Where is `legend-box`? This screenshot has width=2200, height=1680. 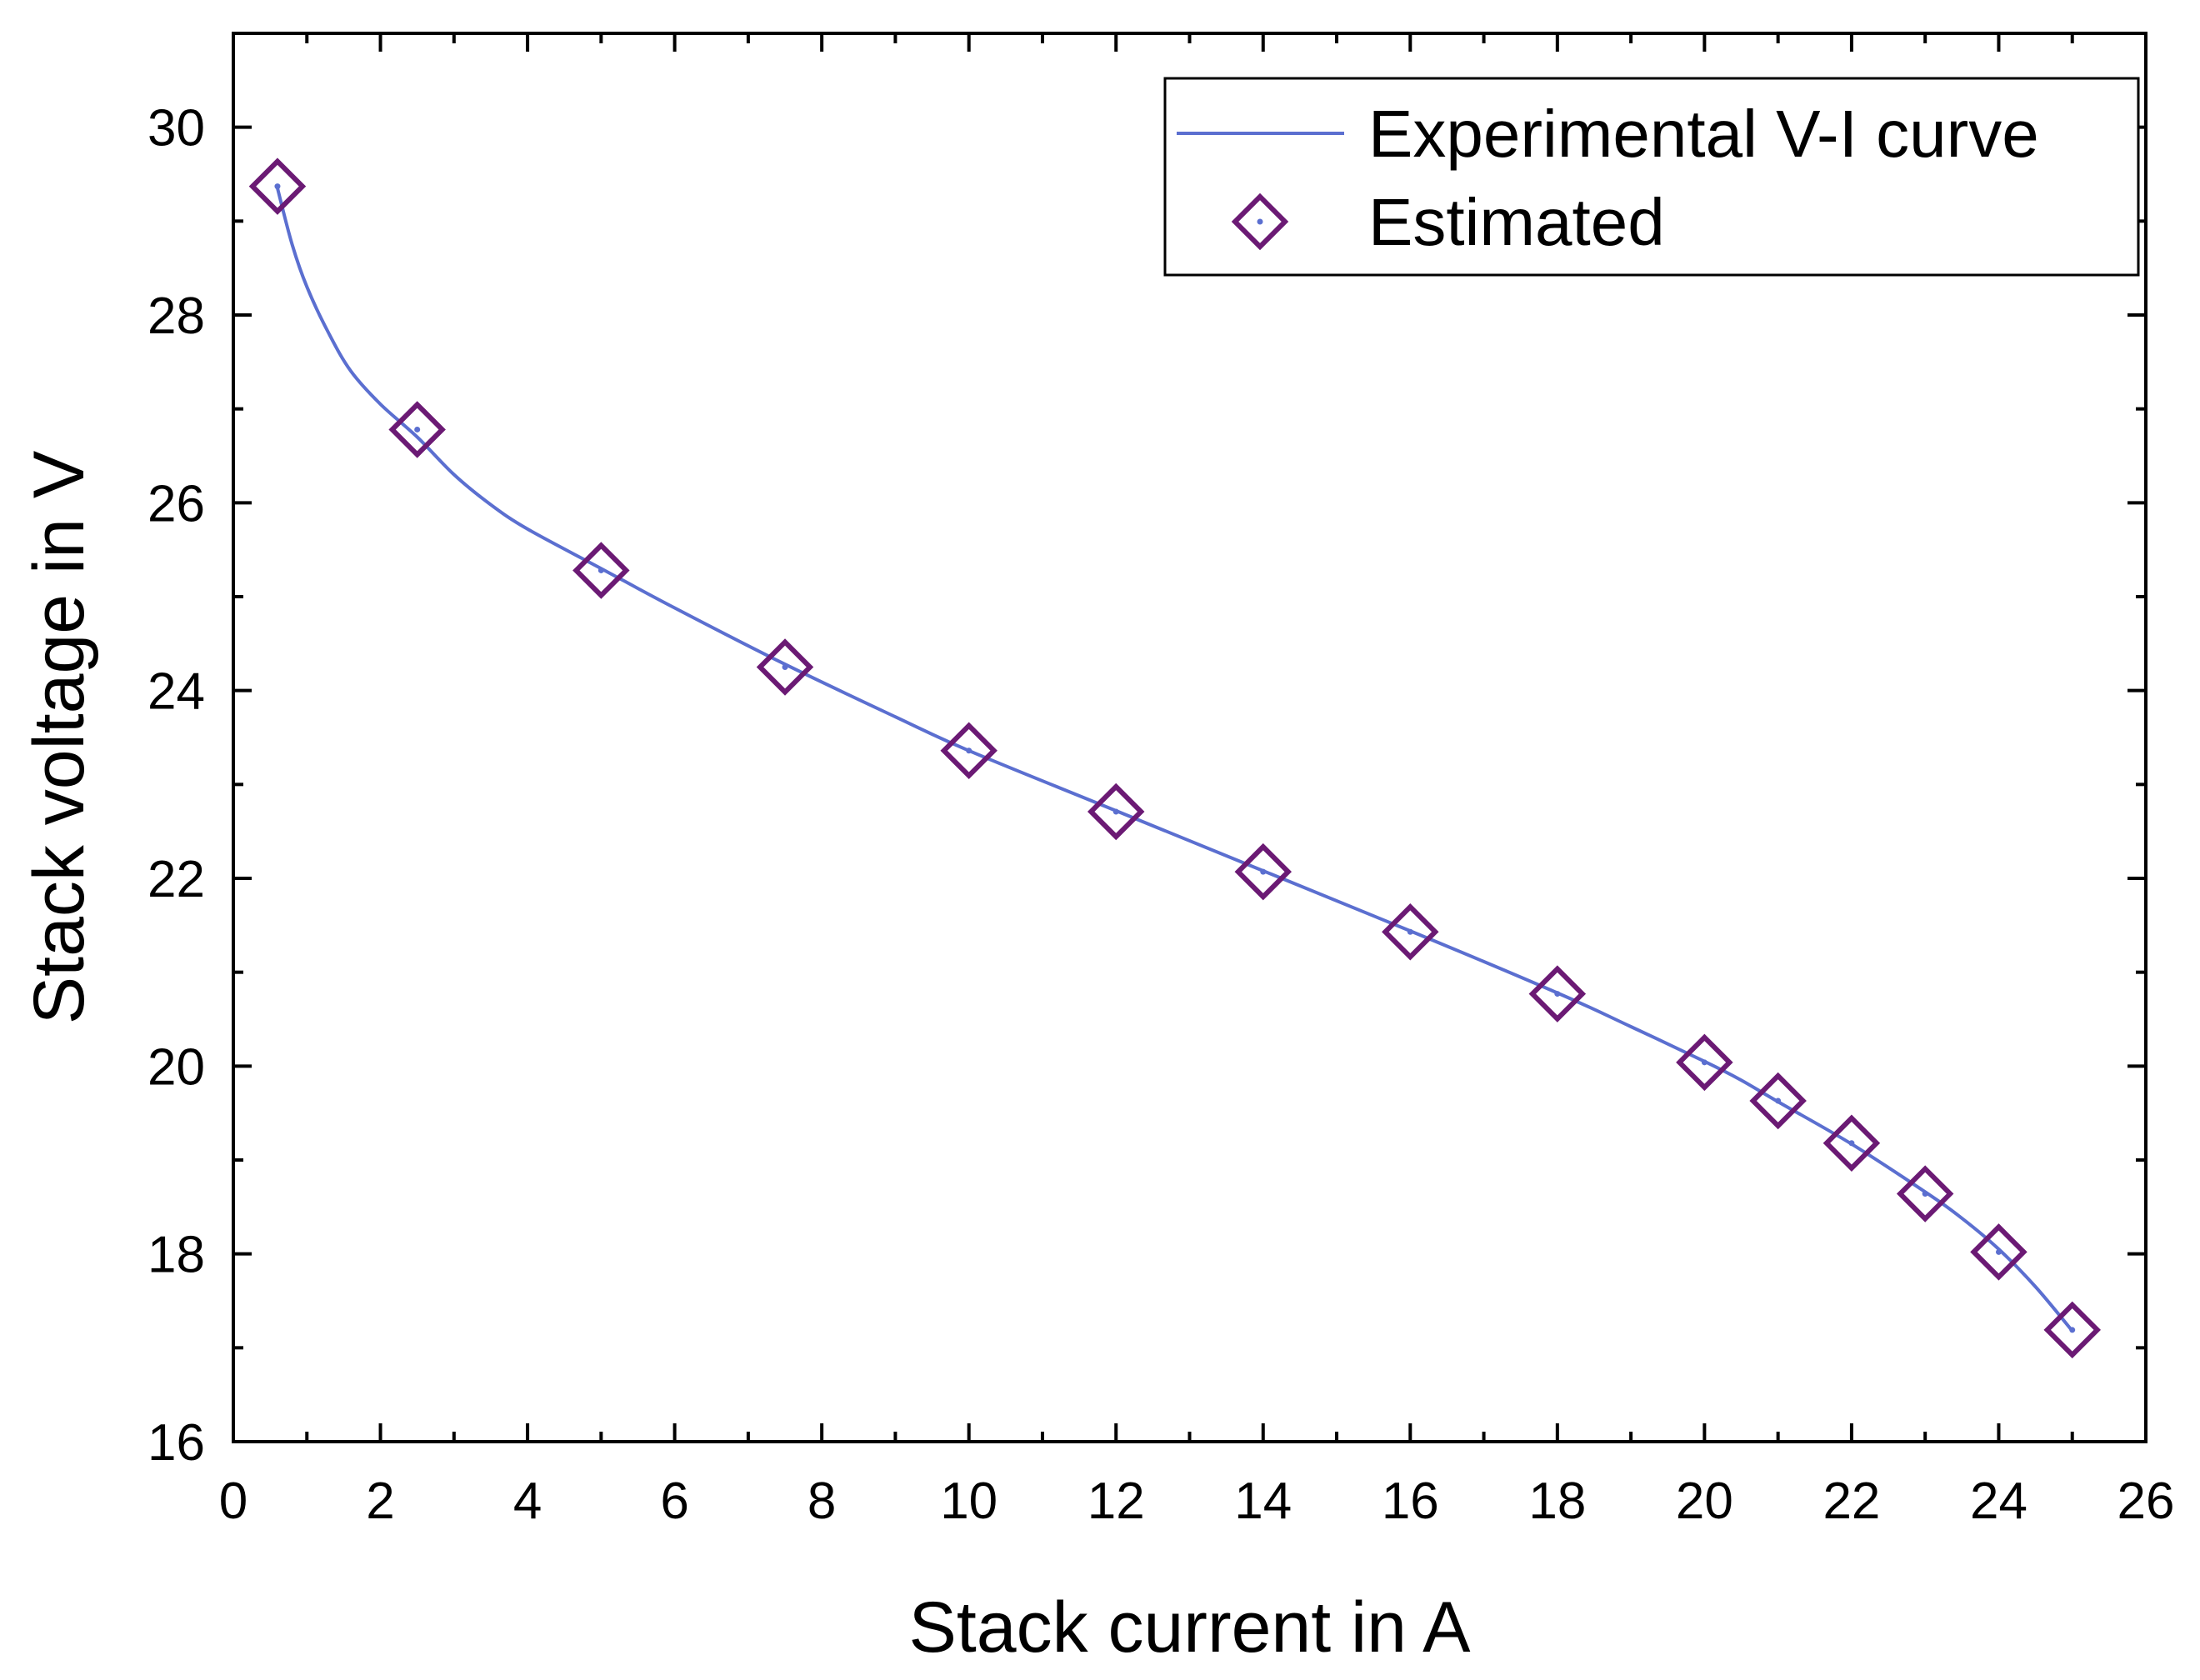 legend-box is located at coordinates (1651, 177).